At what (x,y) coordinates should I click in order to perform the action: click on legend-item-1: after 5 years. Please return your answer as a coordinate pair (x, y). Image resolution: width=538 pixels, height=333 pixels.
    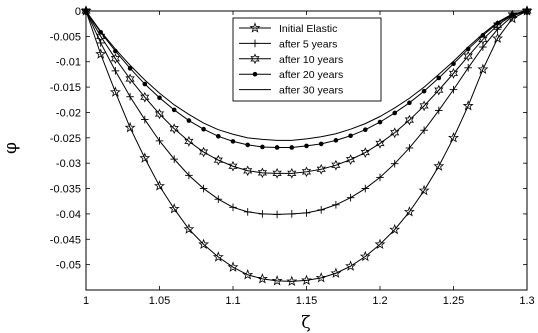
    Looking at the image, I should click on (288, 44).